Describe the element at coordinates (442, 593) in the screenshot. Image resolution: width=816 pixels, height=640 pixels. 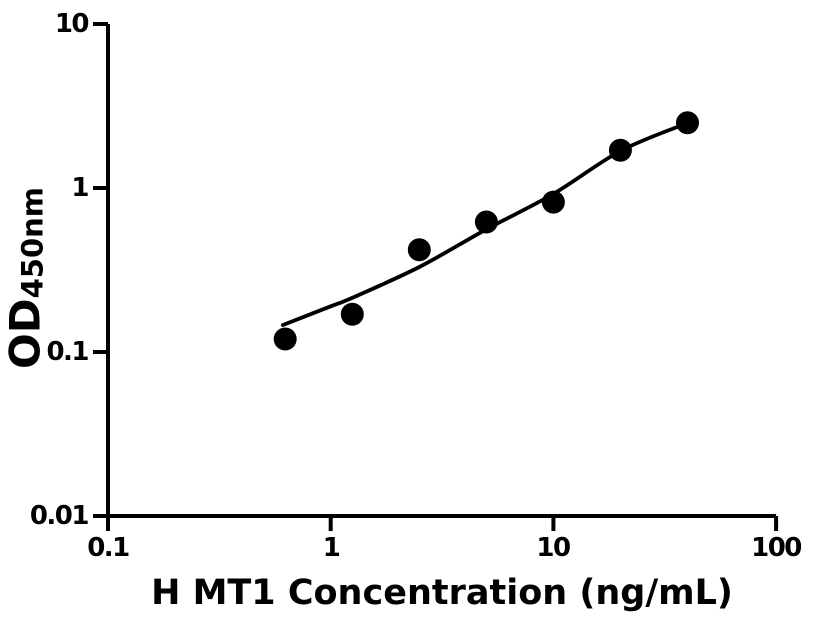
I see `x-axis-title: H MT1 Concentration (ng/mL)` at that location.